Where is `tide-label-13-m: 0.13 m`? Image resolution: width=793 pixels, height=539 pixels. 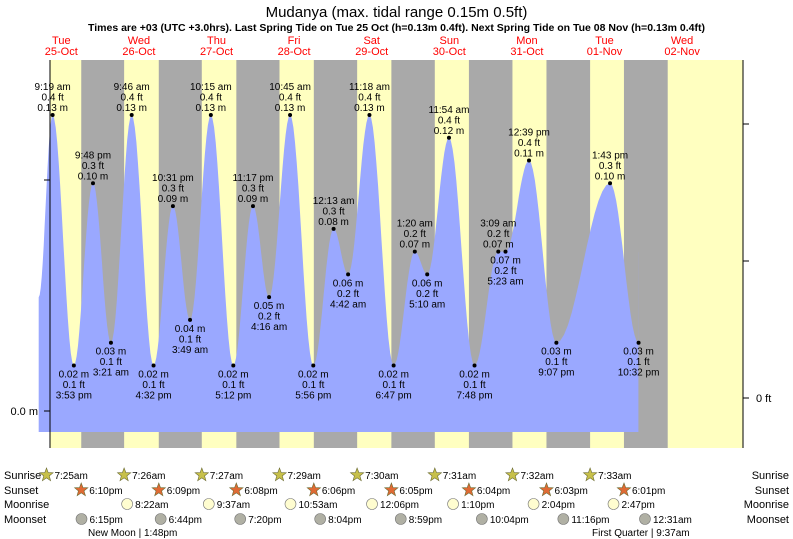
tide-label-13-m: 0.13 m is located at coordinates (290, 108).